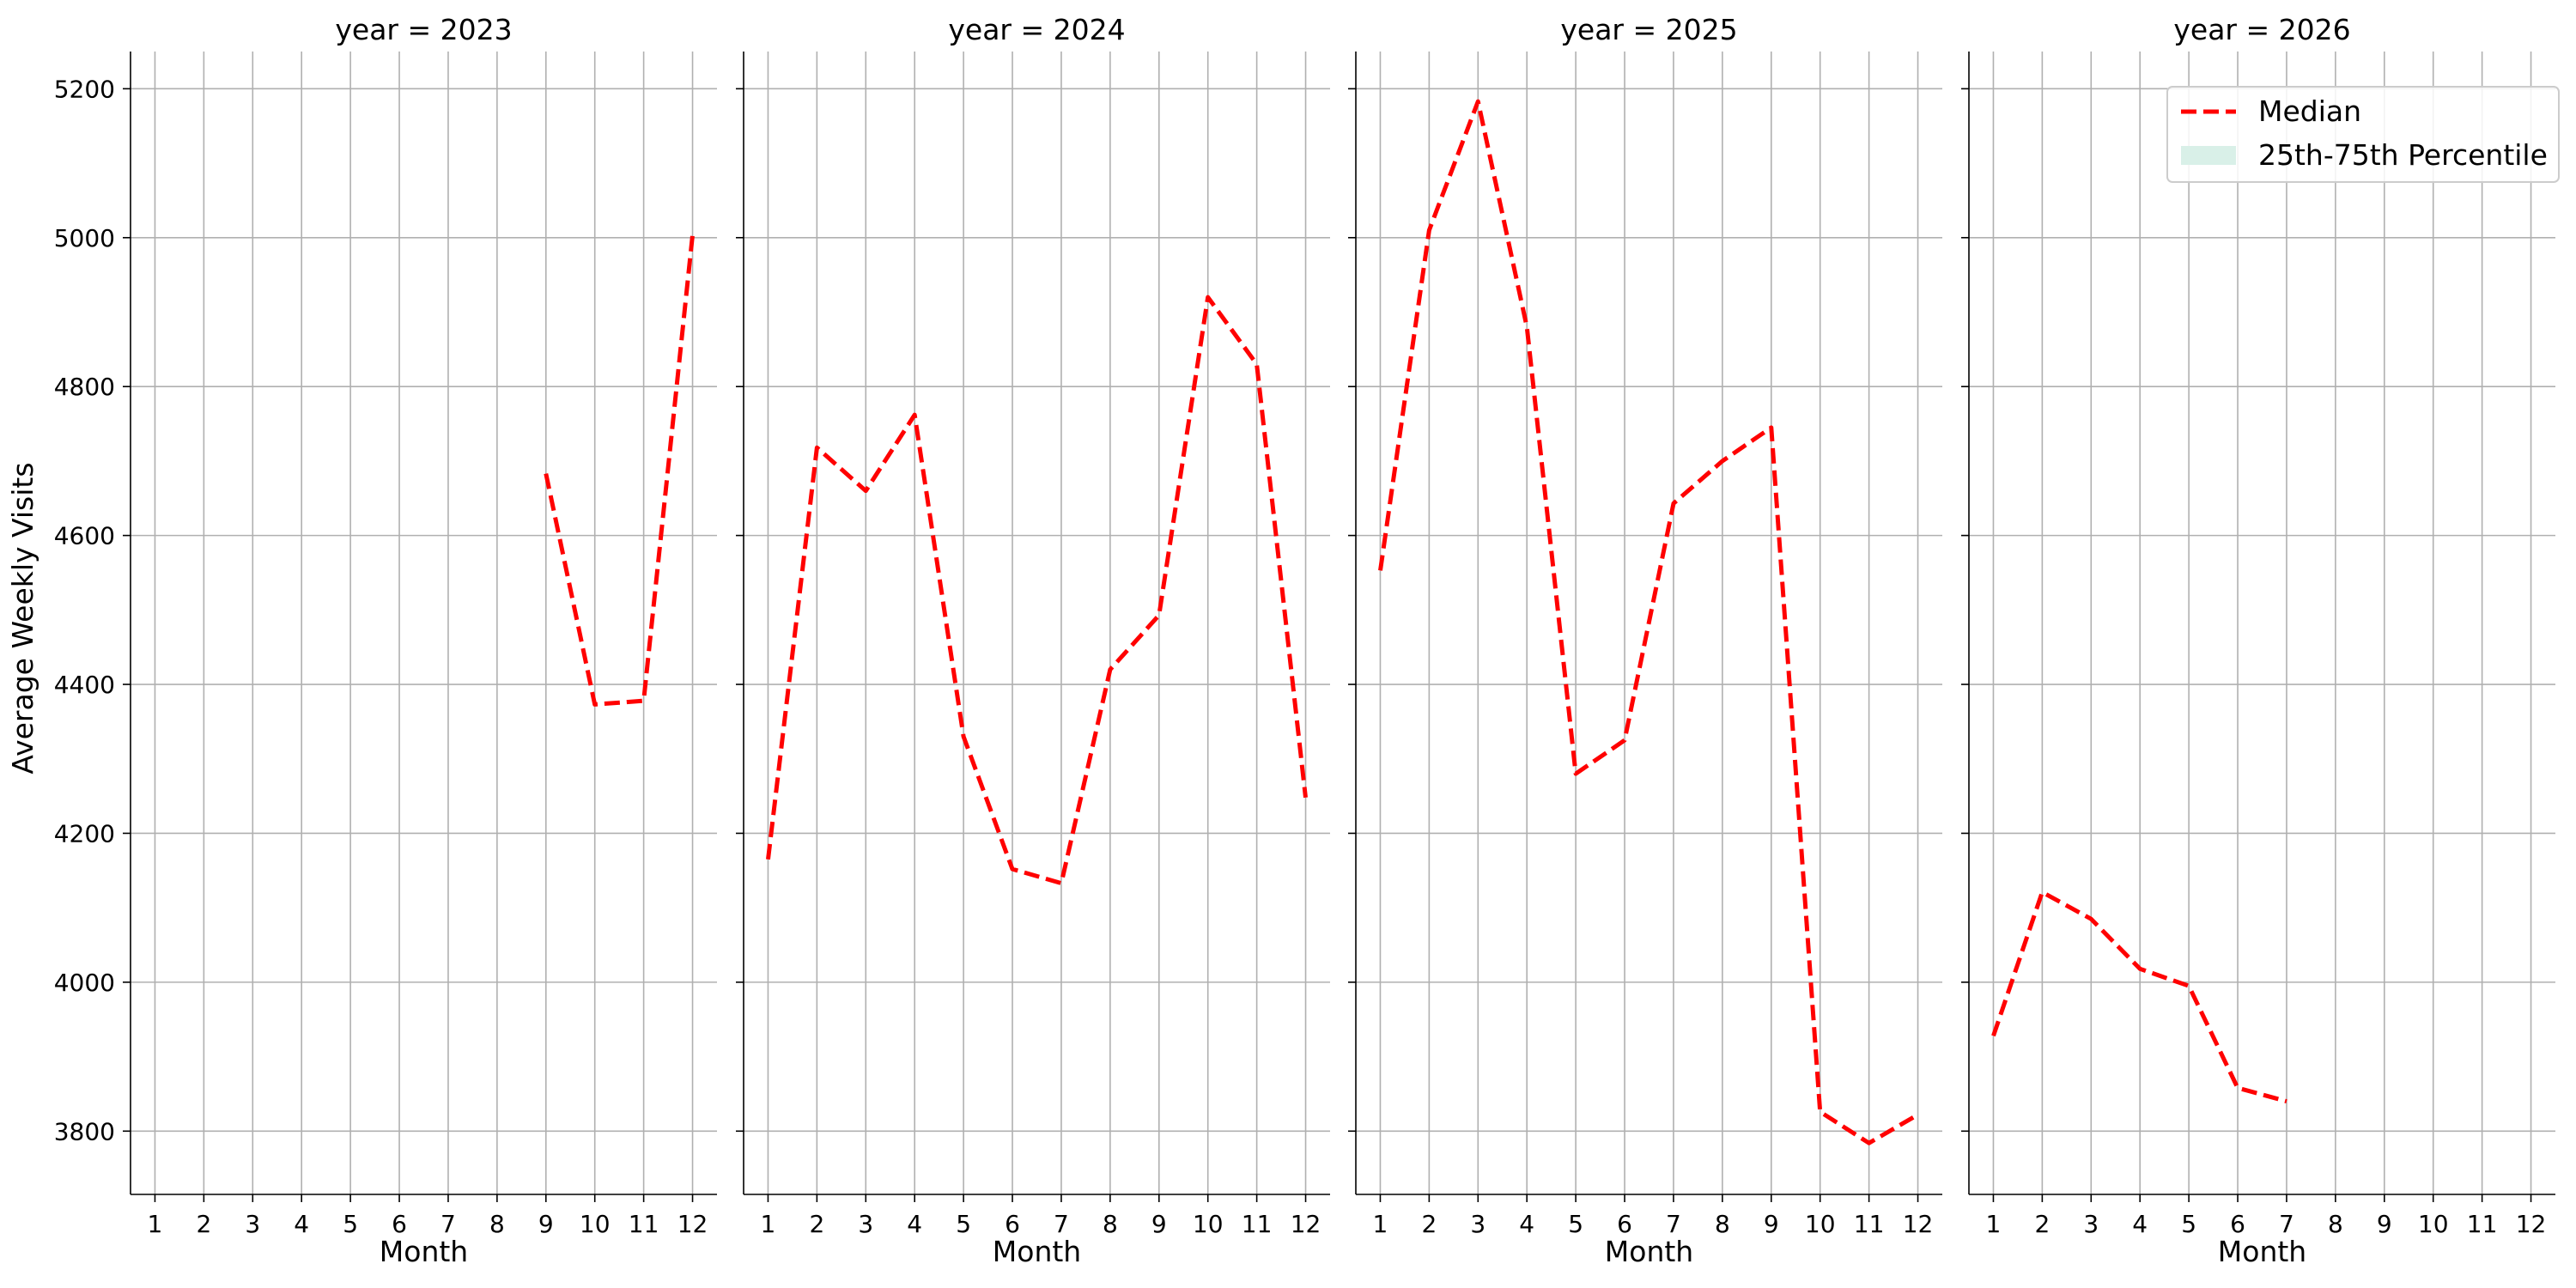 This screenshot has width=2576, height=1288. Describe the element at coordinates (85, 685) in the screenshot. I see `y-tick-label: 4400` at that location.